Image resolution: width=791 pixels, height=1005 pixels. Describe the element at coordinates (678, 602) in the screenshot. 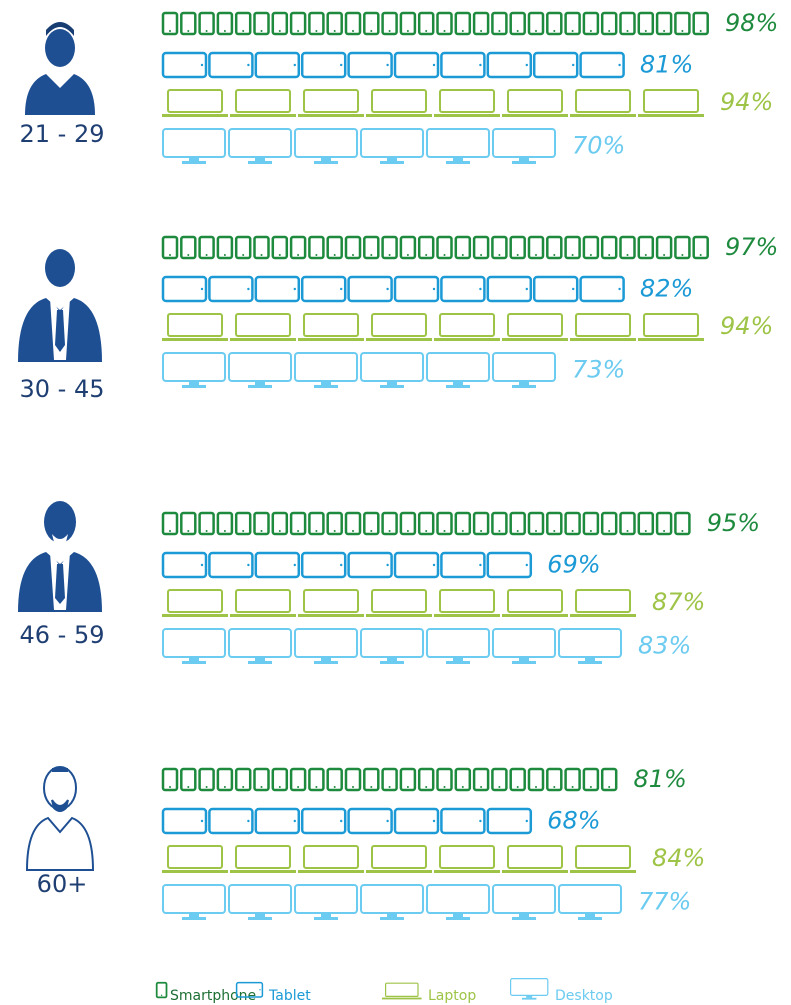

I see `value-label: 87%` at that location.